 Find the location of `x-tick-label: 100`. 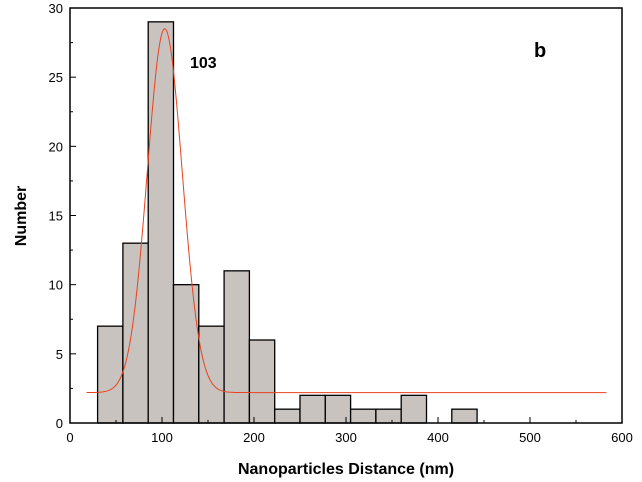

x-tick-label: 100 is located at coordinates (162, 437).